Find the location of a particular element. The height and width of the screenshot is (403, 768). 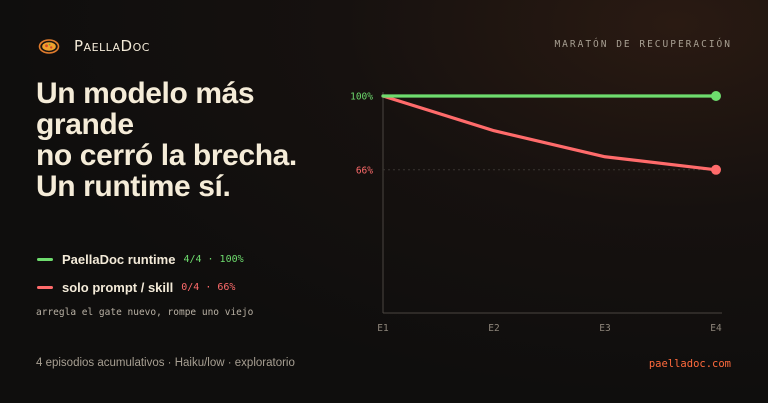

x-tick-label-2: E3 is located at coordinates (604, 328).